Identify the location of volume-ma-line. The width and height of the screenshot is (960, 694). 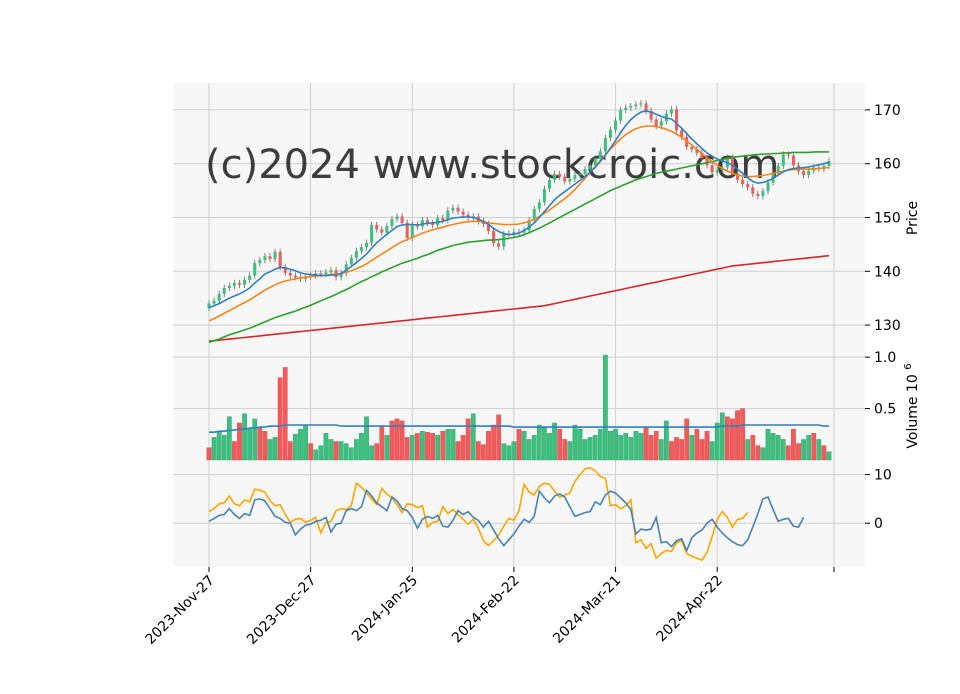
(519, 429).